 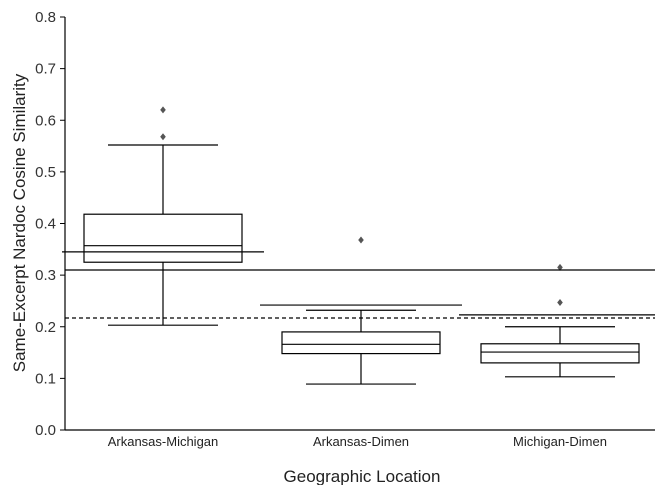 What do you see at coordinates (45, 275) in the screenshot?
I see `y-tick-label: 0.3` at bounding box center [45, 275].